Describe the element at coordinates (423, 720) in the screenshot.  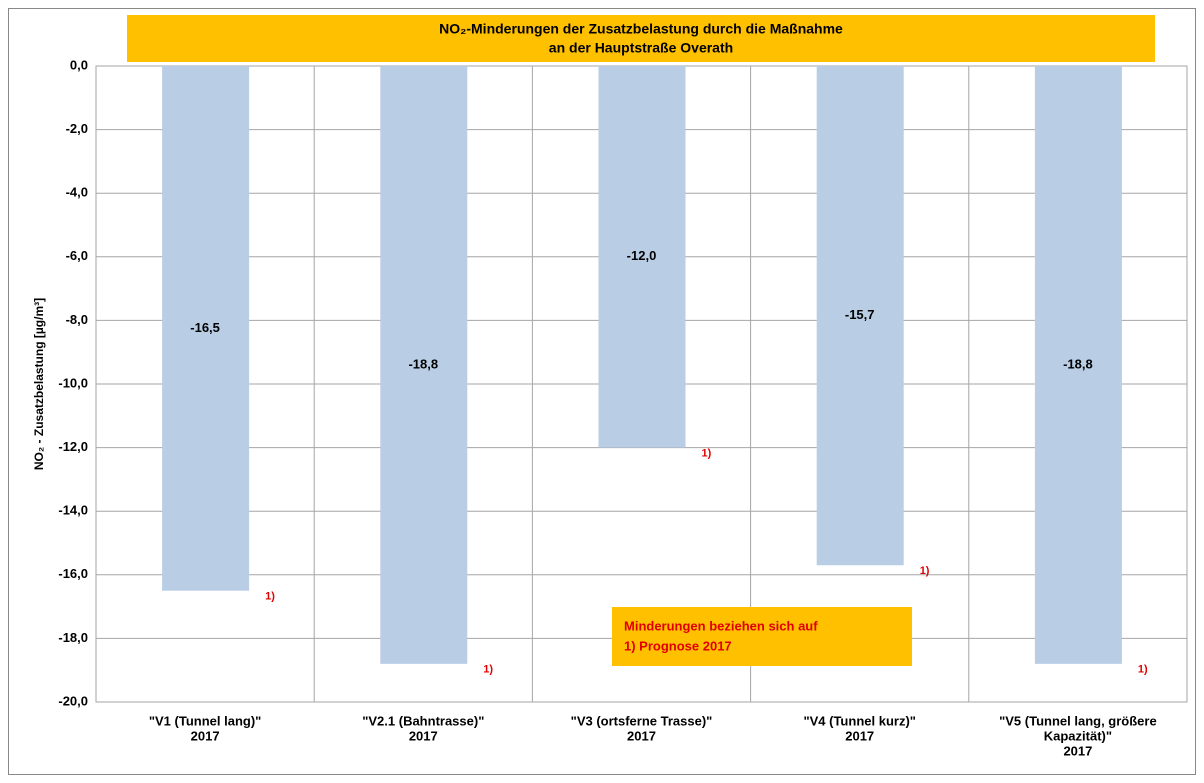
I see `x-tick-label: "V2.1 (Bahntrasse)"` at that location.